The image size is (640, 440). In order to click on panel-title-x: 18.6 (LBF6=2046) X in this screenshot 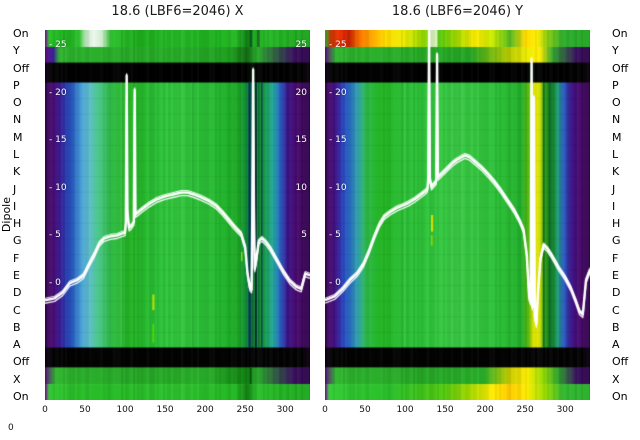, I will do `click(177, 11)`.